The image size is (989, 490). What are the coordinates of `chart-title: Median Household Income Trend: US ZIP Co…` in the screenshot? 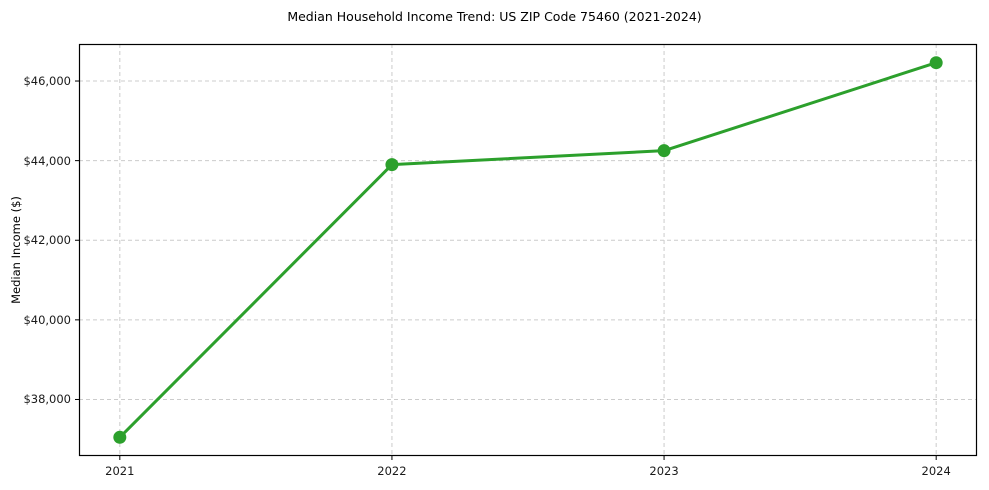 It's located at (494, 16).